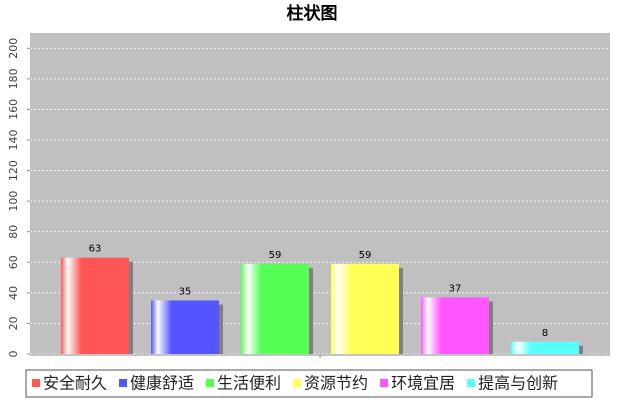  Describe the element at coordinates (423, 383) in the screenshot. I see `legend-label: 环境宜居` at that location.